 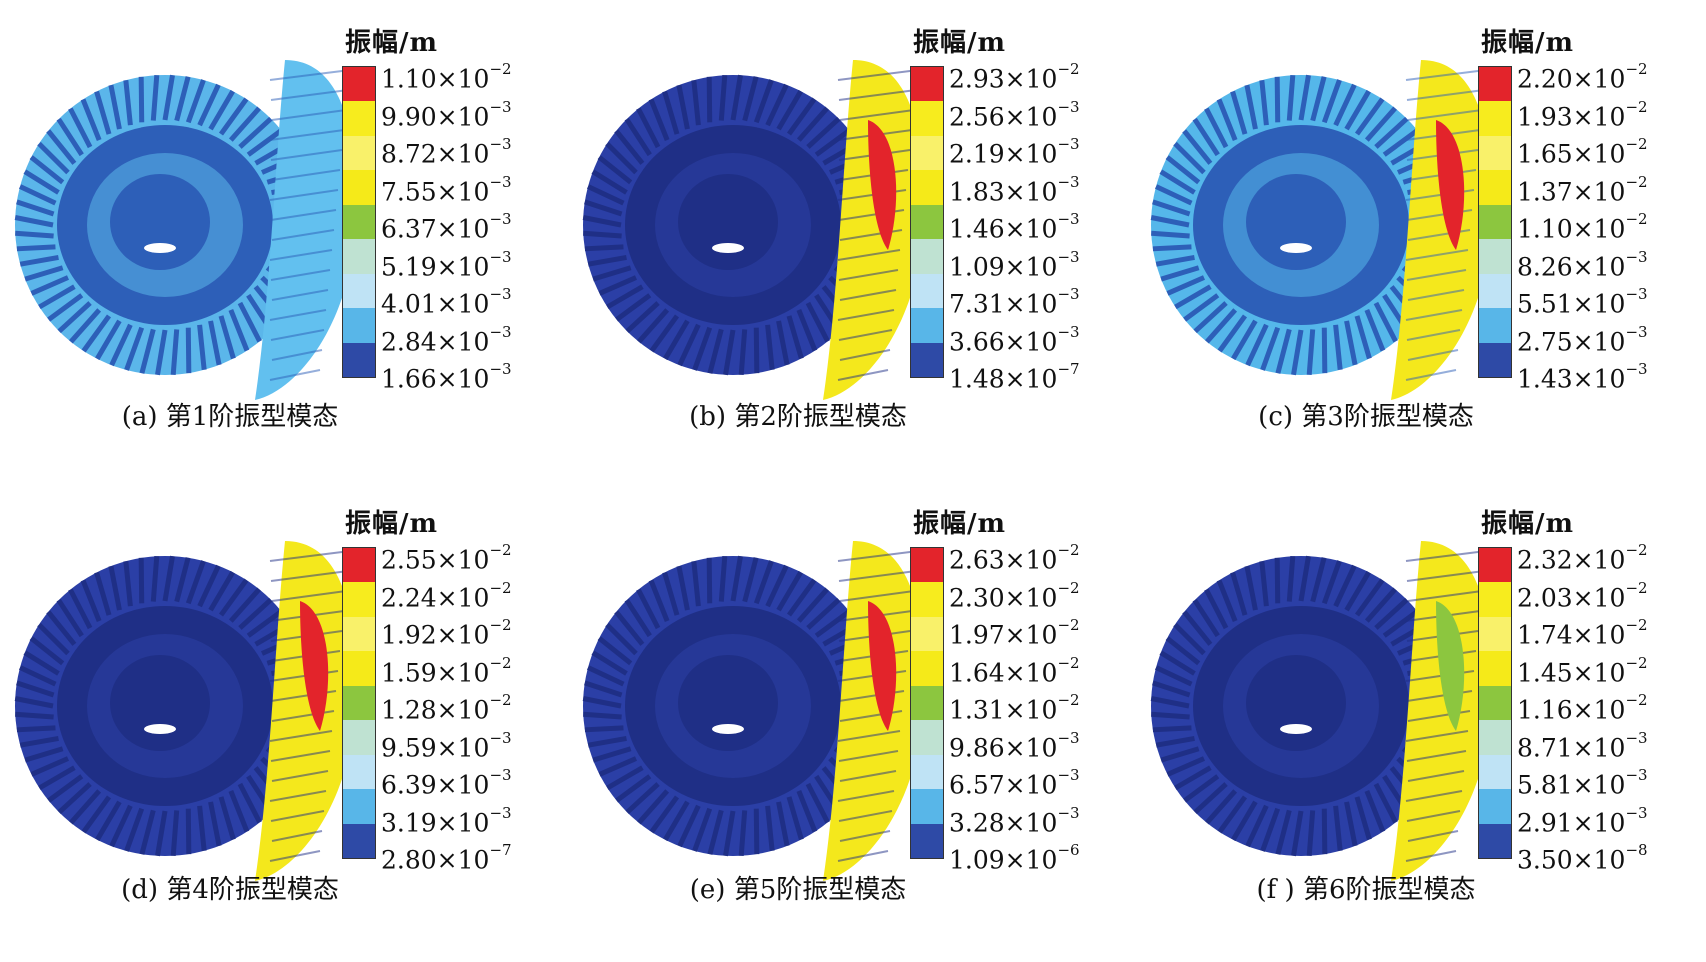 What do you see at coordinates (1014, 858) in the screenshot?
I see `legend-tick-label: 1.09×10⁻⁶` at bounding box center [1014, 858].